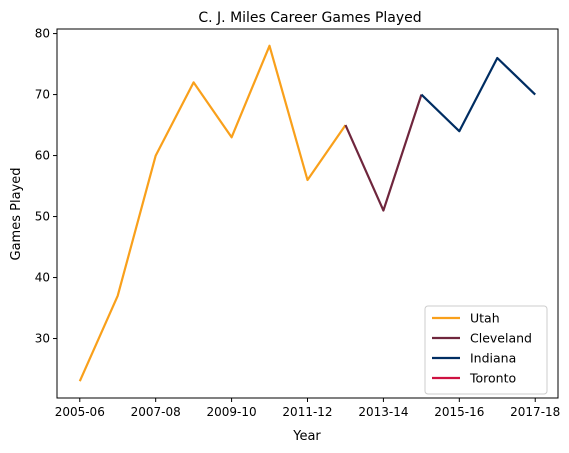  Describe the element at coordinates (535, 412) in the screenshot. I see `x-tick-label: 2017-18` at that location.